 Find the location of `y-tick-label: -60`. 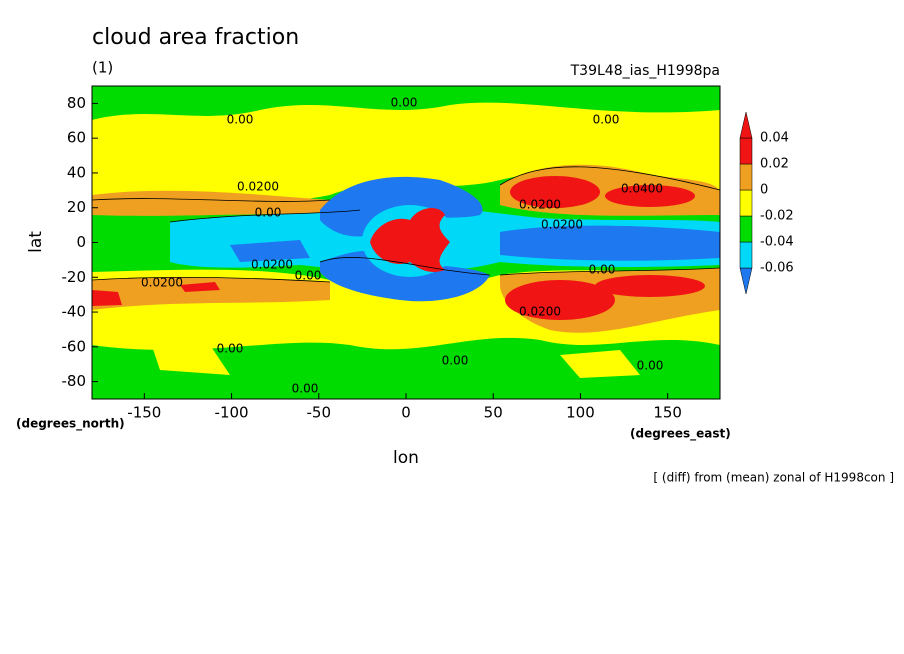

y-tick-label: -60 is located at coordinates (74, 346).